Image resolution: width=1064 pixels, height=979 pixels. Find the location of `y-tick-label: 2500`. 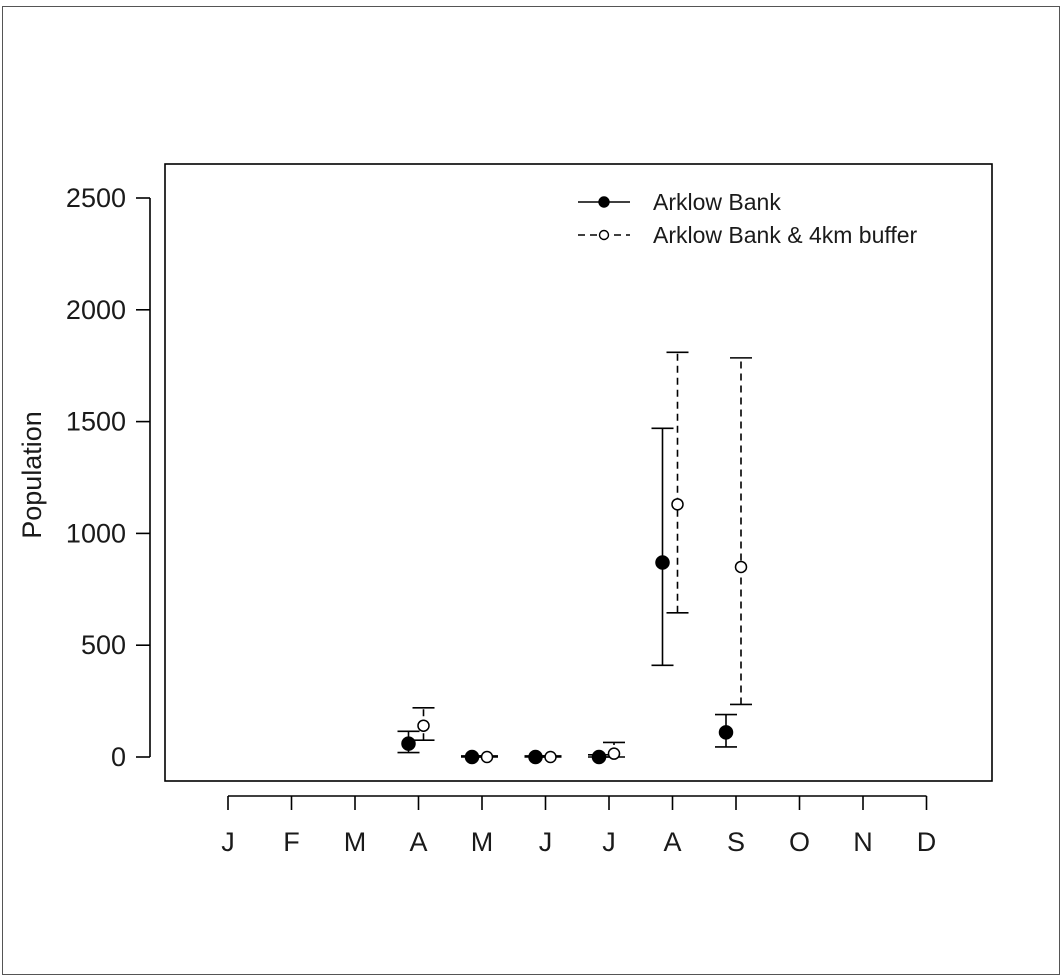

y-tick-label: 2500 is located at coordinates (96, 198).